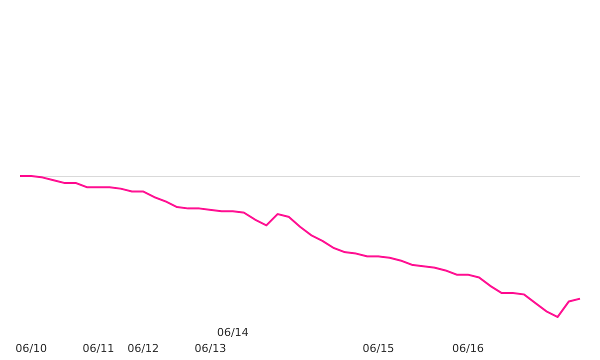 The width and height of the screenshot is (600, 360). Describe the element at coordinates (98, 348) in the screenshot. I see `x-tick-label: 06/11` at that location.